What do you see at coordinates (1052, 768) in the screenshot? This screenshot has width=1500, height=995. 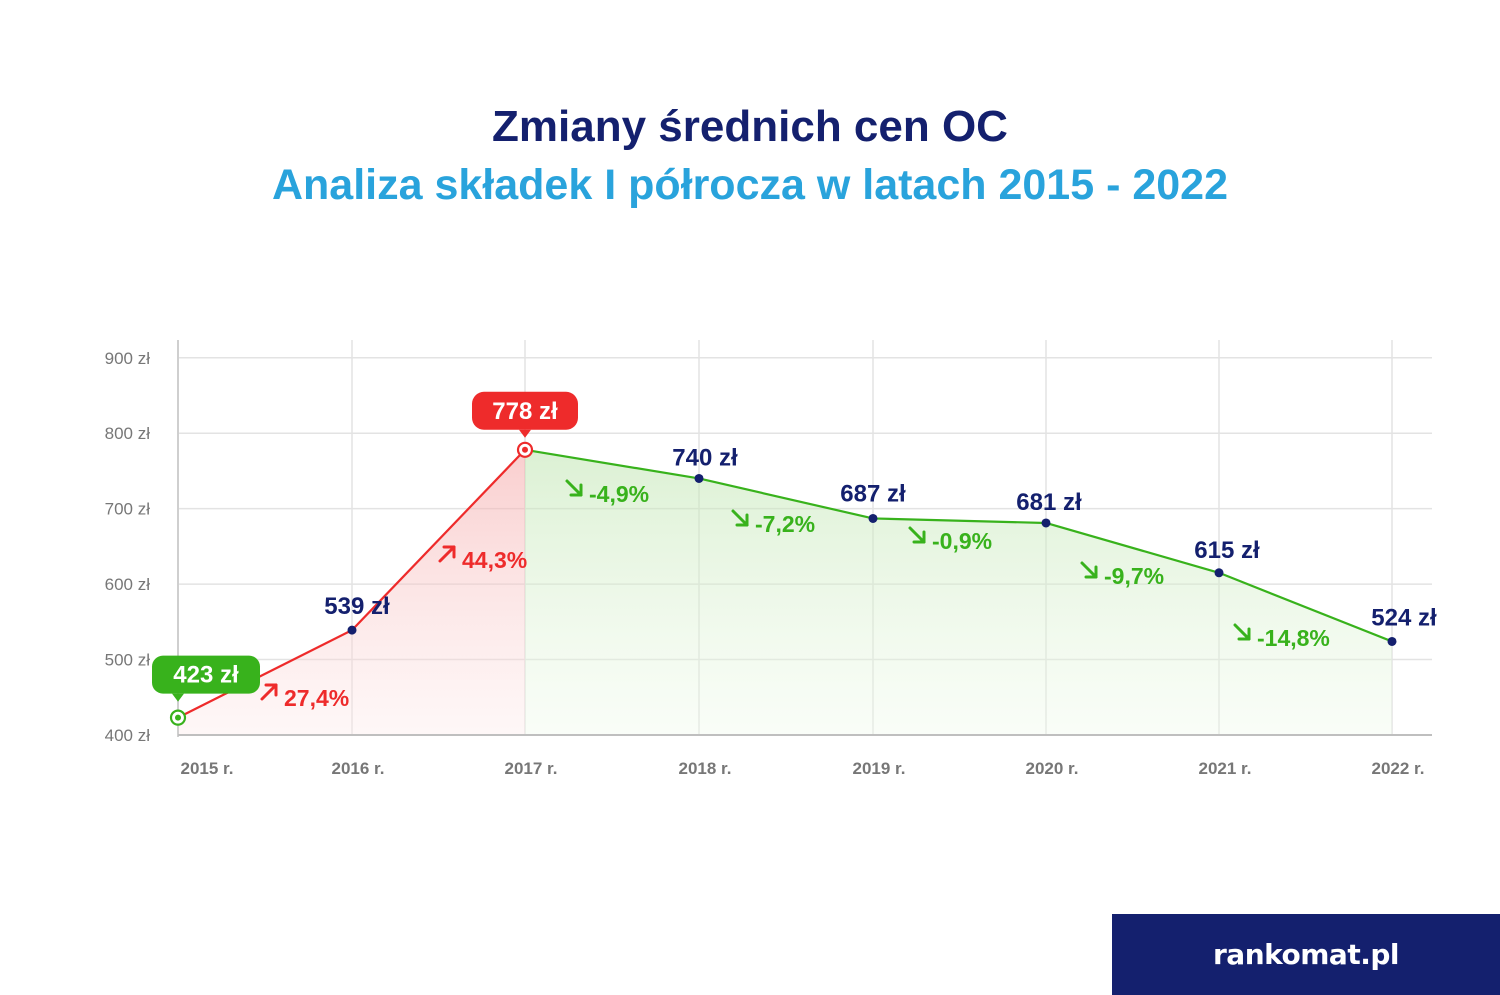 I see `x-tick-label: 2020 r.` at bounding box center [1052, 768].